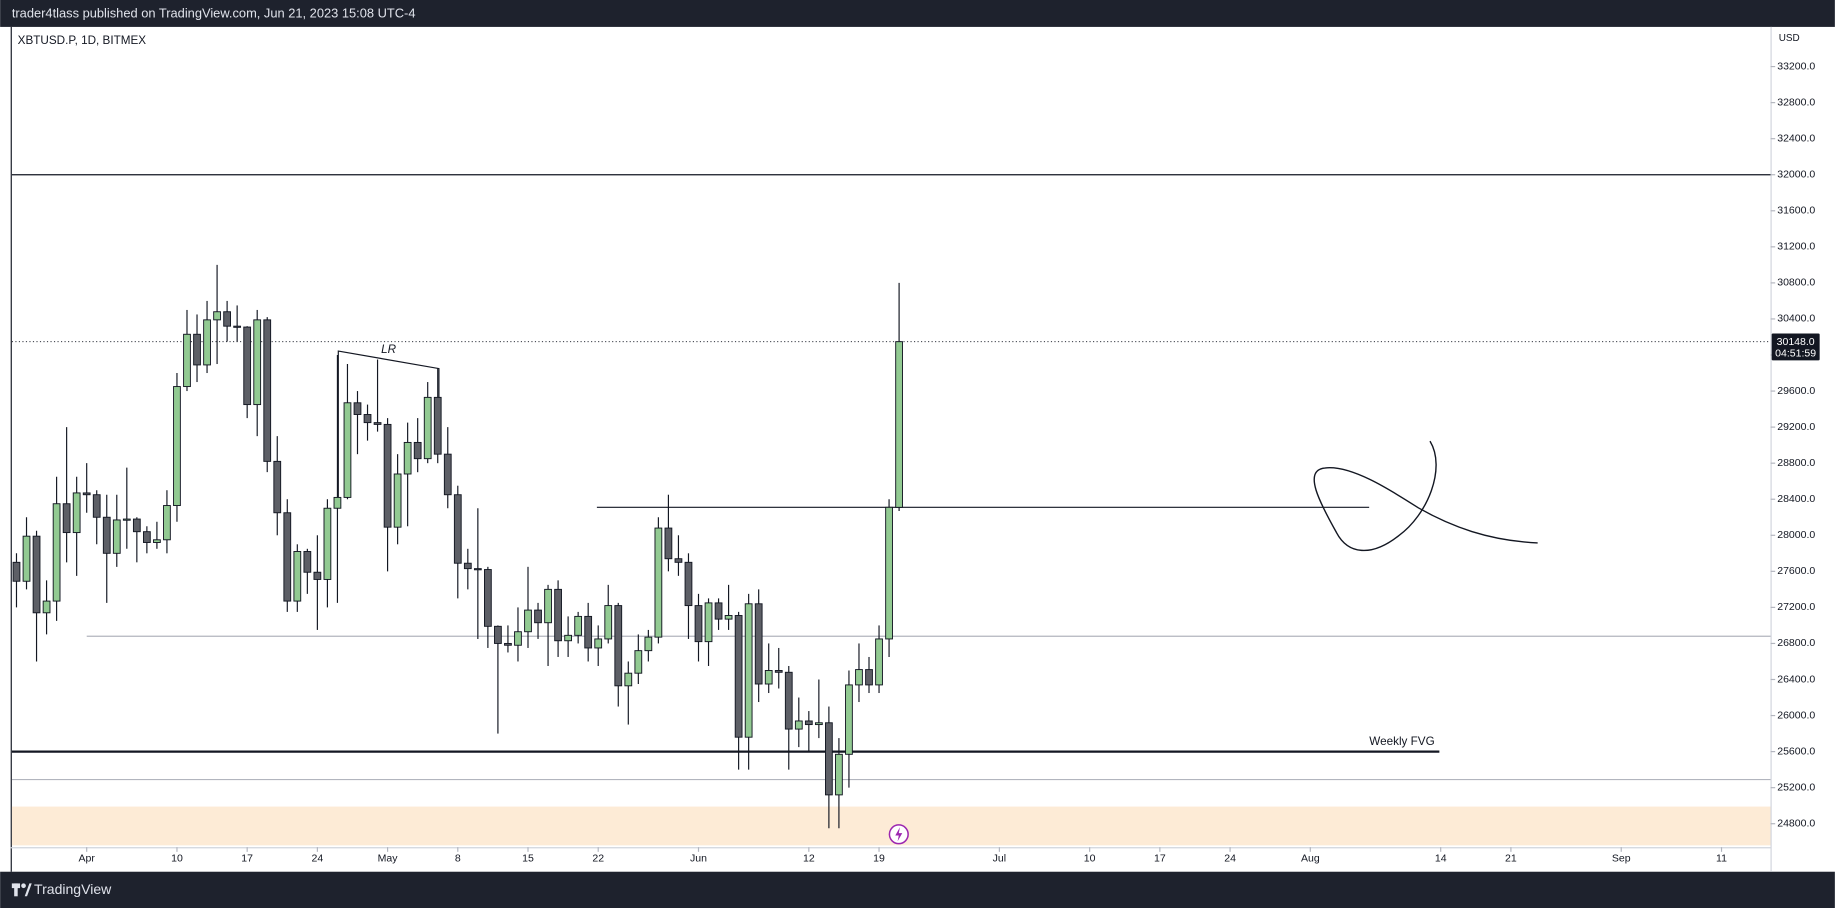 The height and width of the screenshot is (908, 1835). What do you see at coordinates (1310, 859) in the screenshot?
I see `x-tick-label: Aug` at bounding box center [1310, 859].